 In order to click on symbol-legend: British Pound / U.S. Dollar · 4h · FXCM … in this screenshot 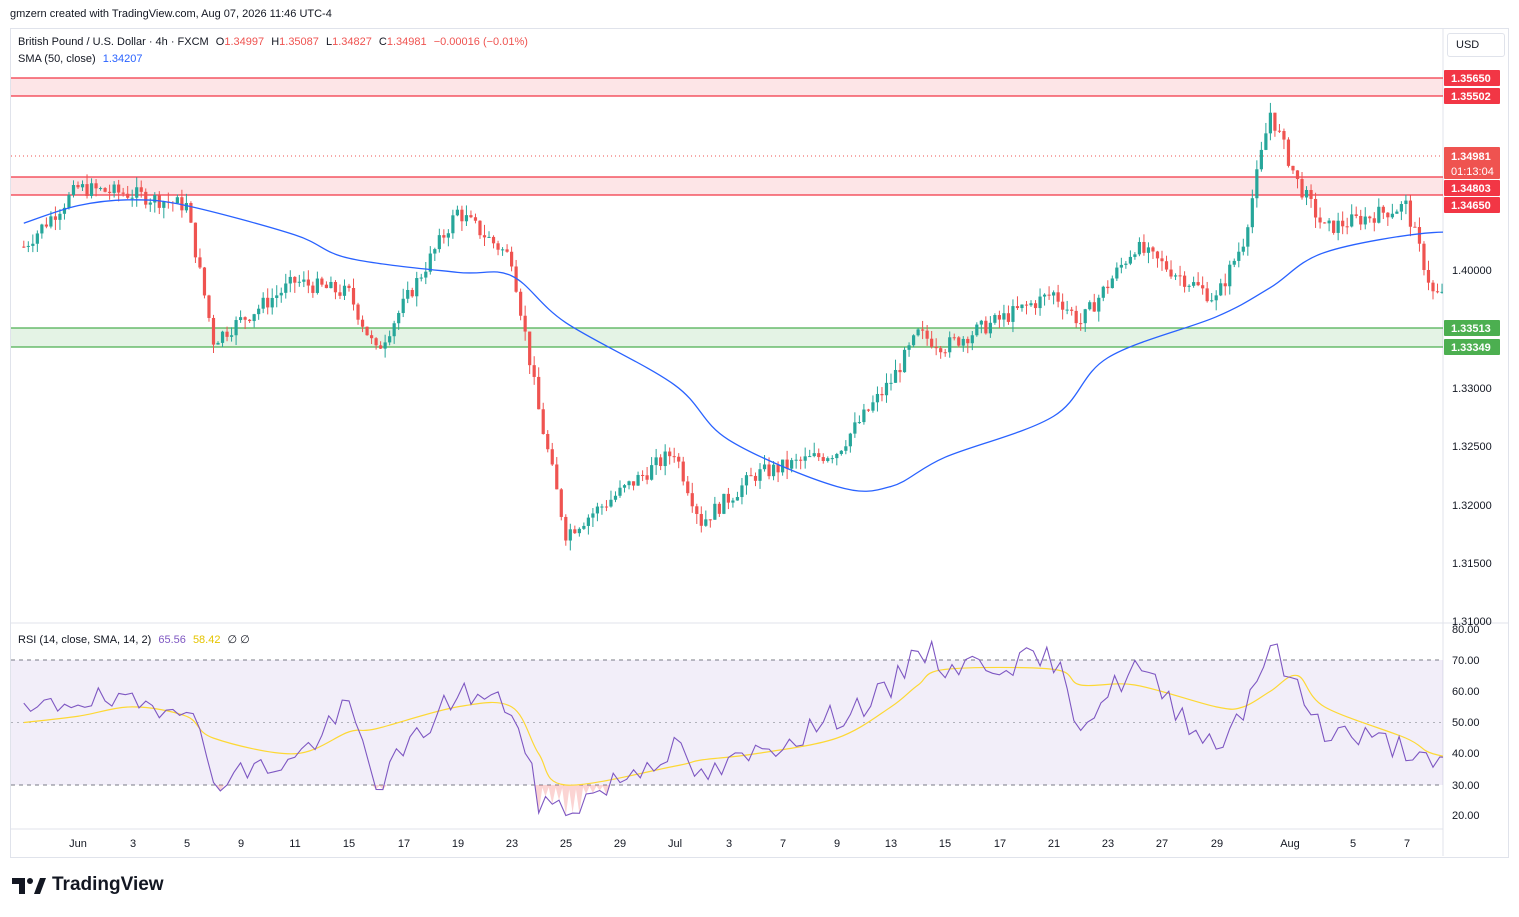, I will do `click(275, 42)`.